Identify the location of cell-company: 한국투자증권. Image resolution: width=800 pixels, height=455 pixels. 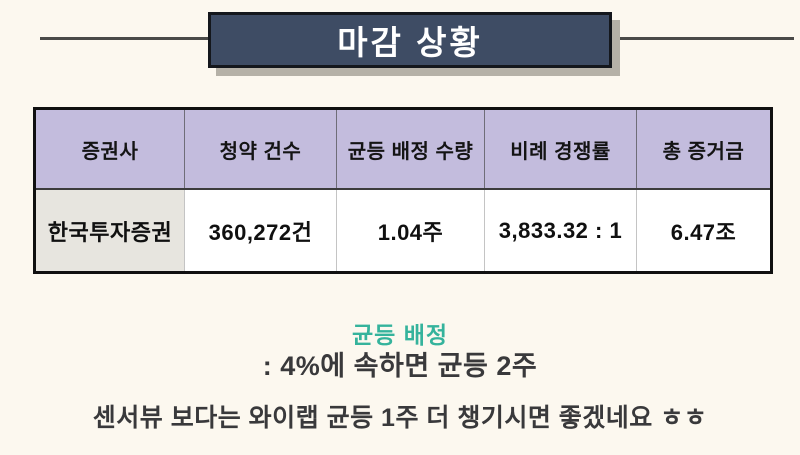
(109, 231).